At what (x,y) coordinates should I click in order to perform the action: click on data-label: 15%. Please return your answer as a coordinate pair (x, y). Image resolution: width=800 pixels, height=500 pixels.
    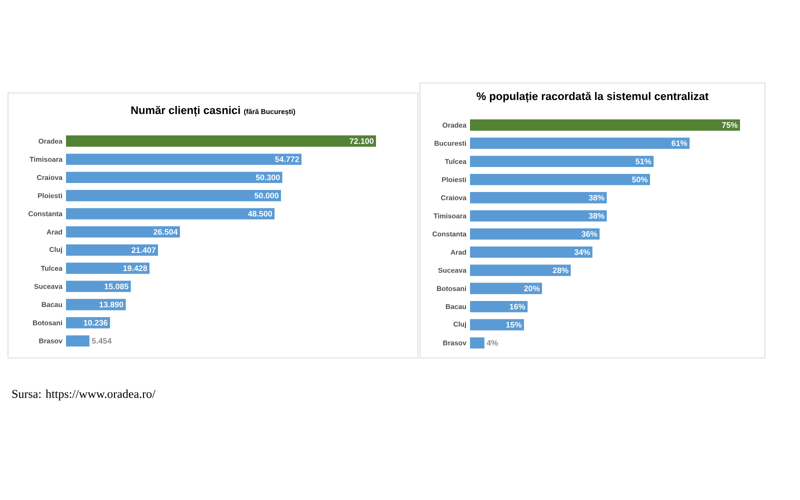
    Looking at the image, I should click on (514, 325).